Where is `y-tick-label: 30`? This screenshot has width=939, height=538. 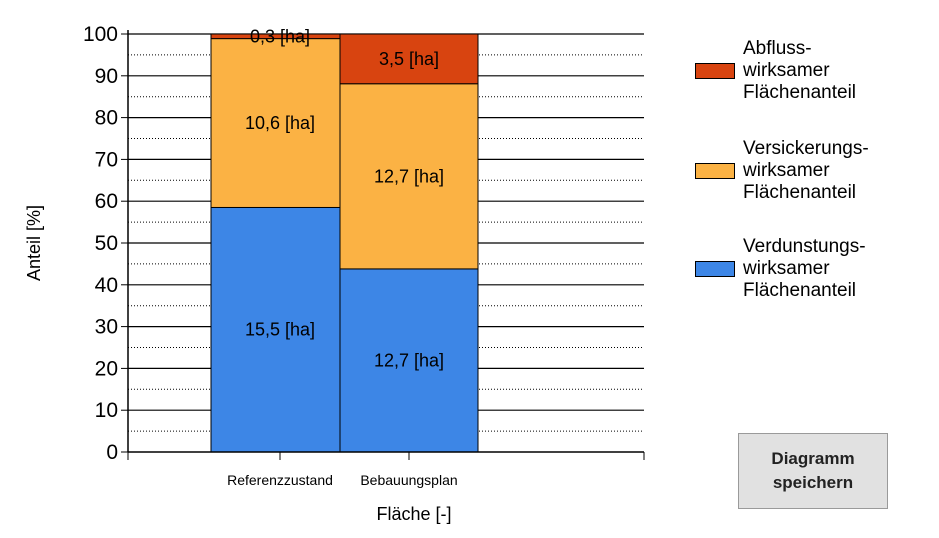 y-tick-label: 30 is located at coordinates (106, 327).